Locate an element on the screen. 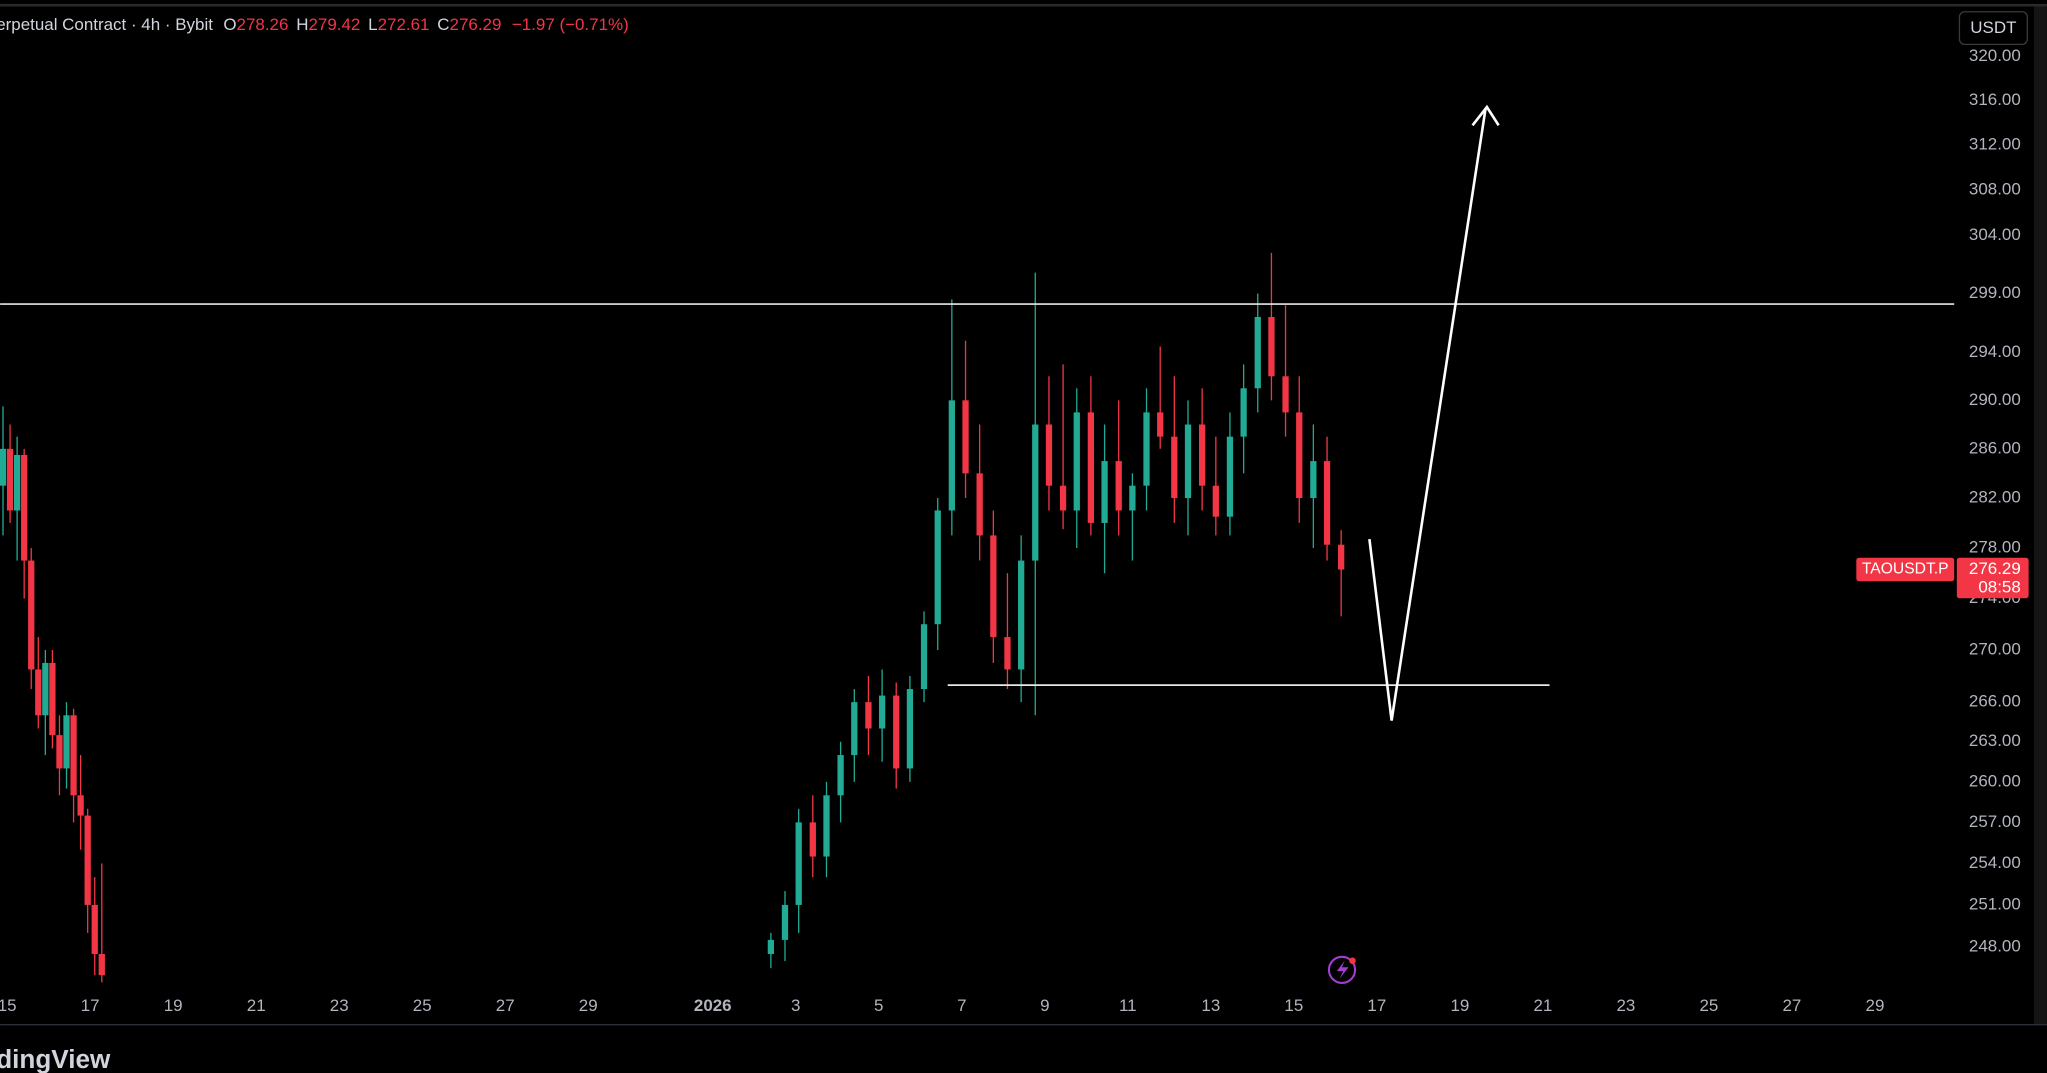 The image size is (2047, 1073). ohlc-label: C is located at coordinates (443, 25).